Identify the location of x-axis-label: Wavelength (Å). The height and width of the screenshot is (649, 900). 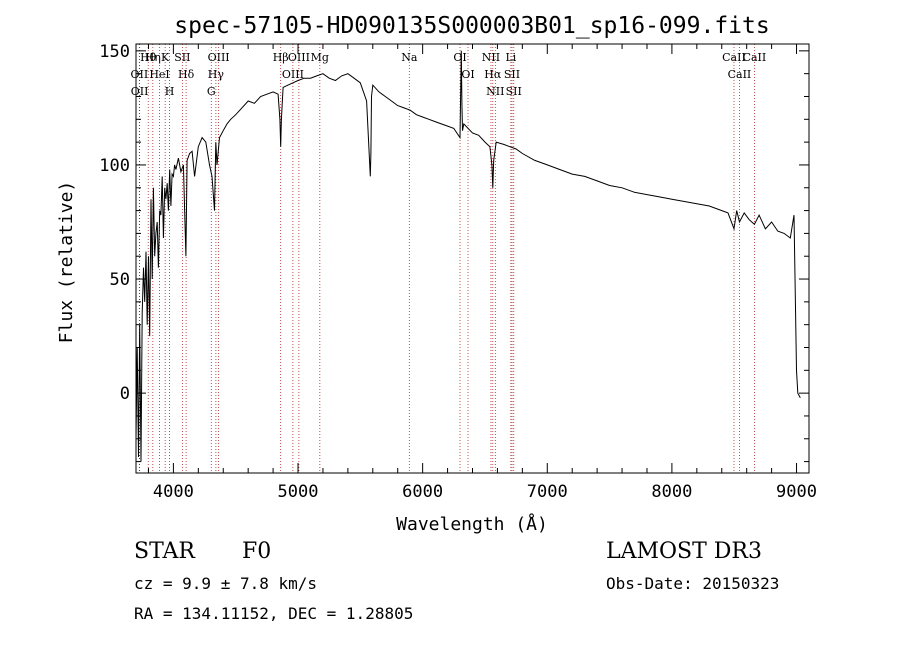
(472, 524).